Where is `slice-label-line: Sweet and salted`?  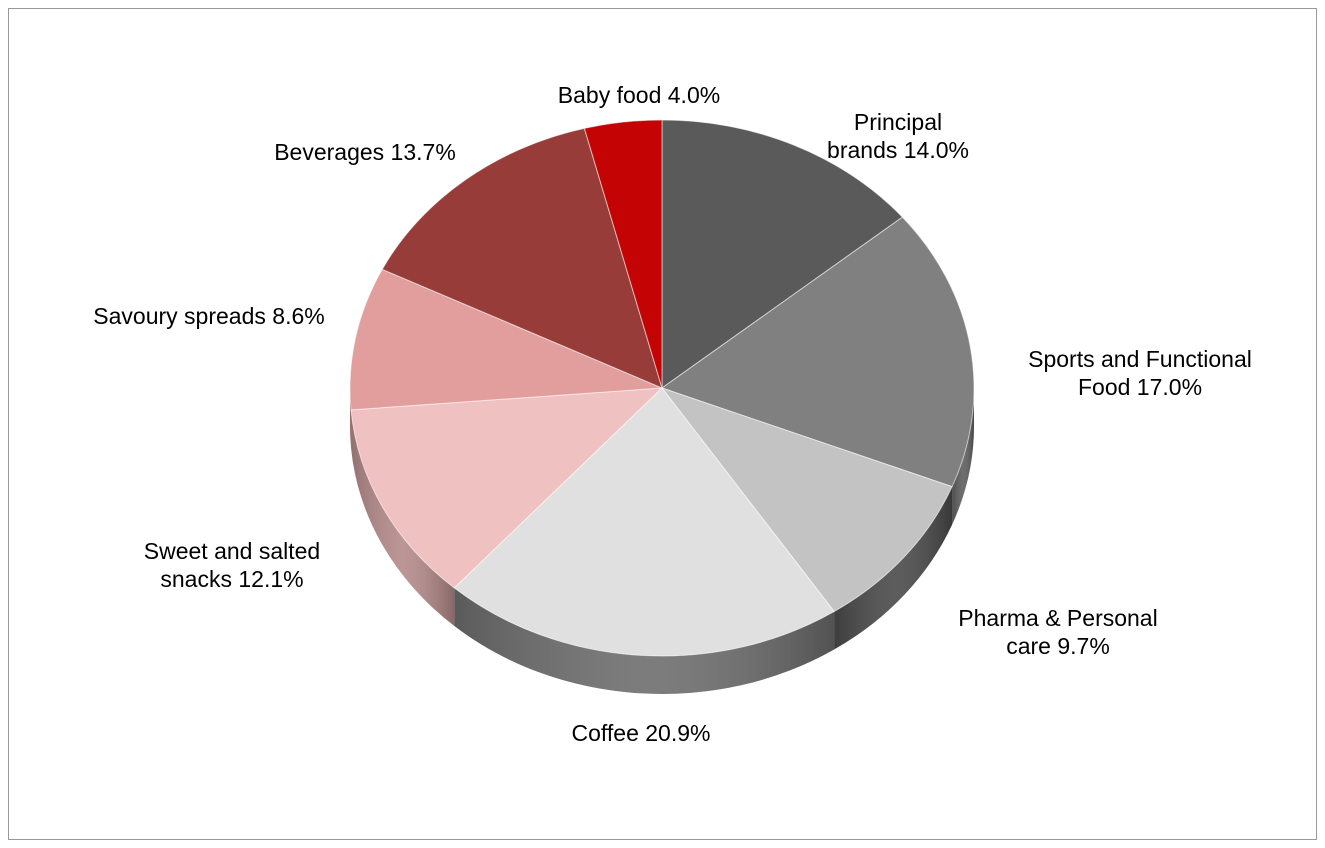 slice-label-line: Sweet and salted is located at coordinates (232, 551).